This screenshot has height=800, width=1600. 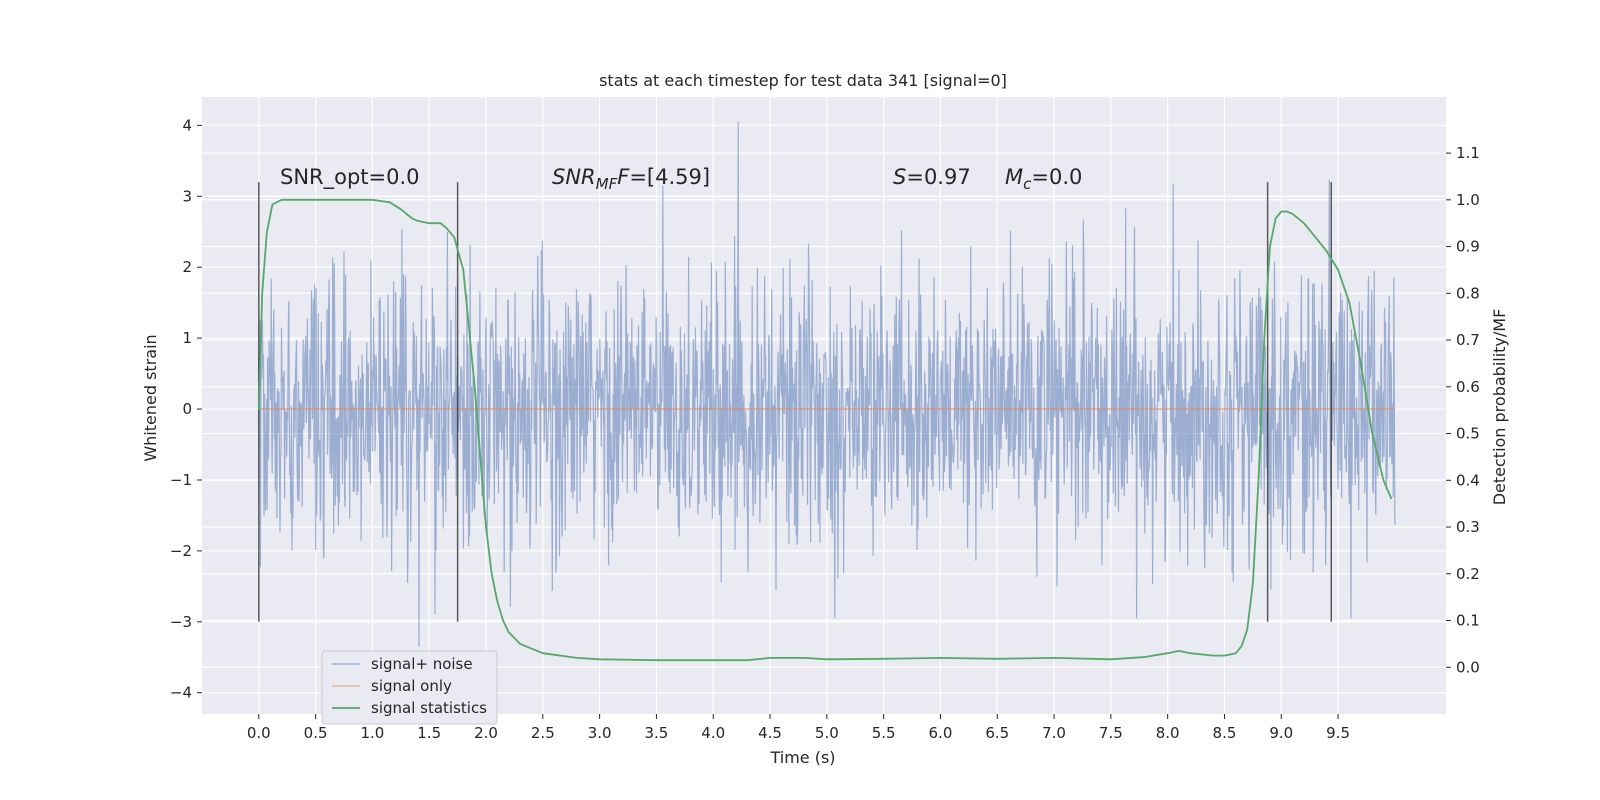 What do you see at coordinates (600, 733) in the screenshot?
I see `x-tick-label: 3.0` at bounding box center [600, 733].